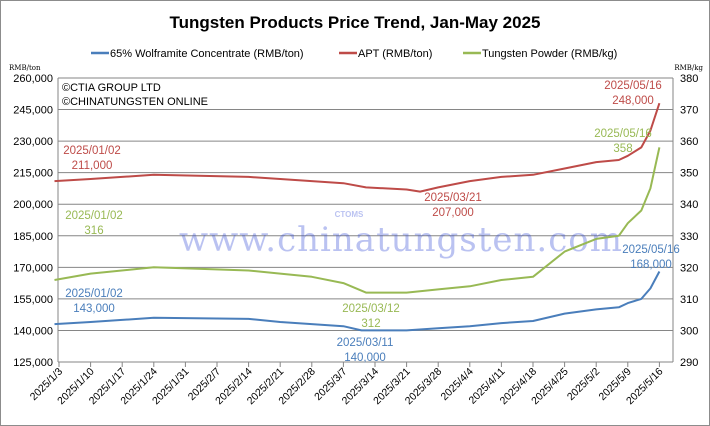 The height and width of the screenshot is (426, 710). Describe the element at coordinates (583, 384) in the screenshot. I see `x-tick-label: 2025/5/2` at that location.